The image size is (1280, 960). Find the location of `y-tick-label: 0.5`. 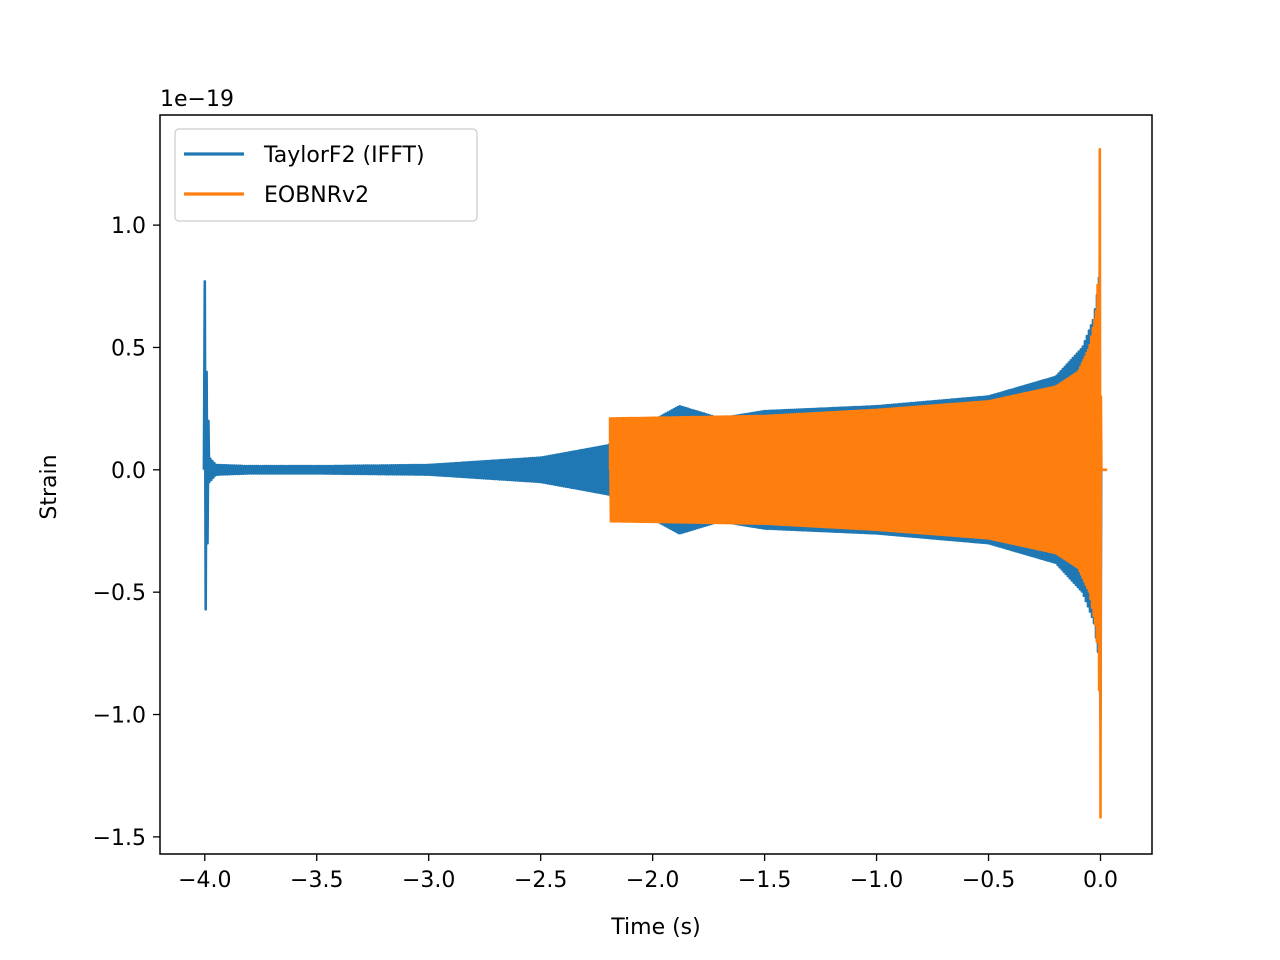

y-tick-label: 0.5 is located at coordinates (128, 348).